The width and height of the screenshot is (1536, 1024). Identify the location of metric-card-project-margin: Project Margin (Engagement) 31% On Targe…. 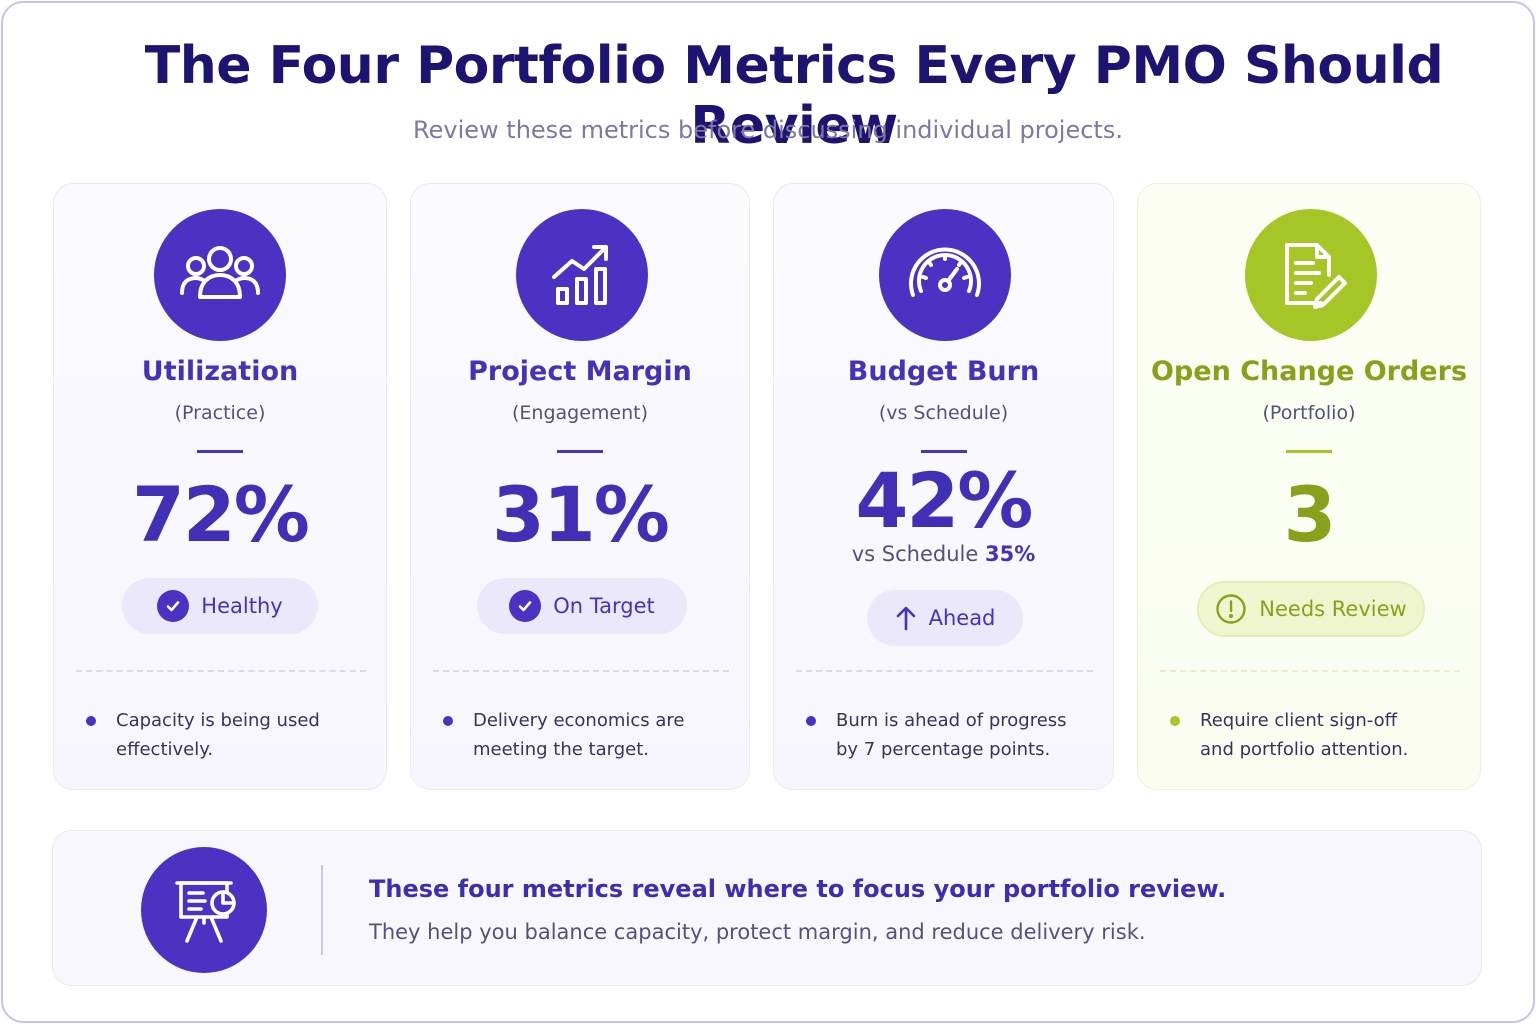
(580, 486).